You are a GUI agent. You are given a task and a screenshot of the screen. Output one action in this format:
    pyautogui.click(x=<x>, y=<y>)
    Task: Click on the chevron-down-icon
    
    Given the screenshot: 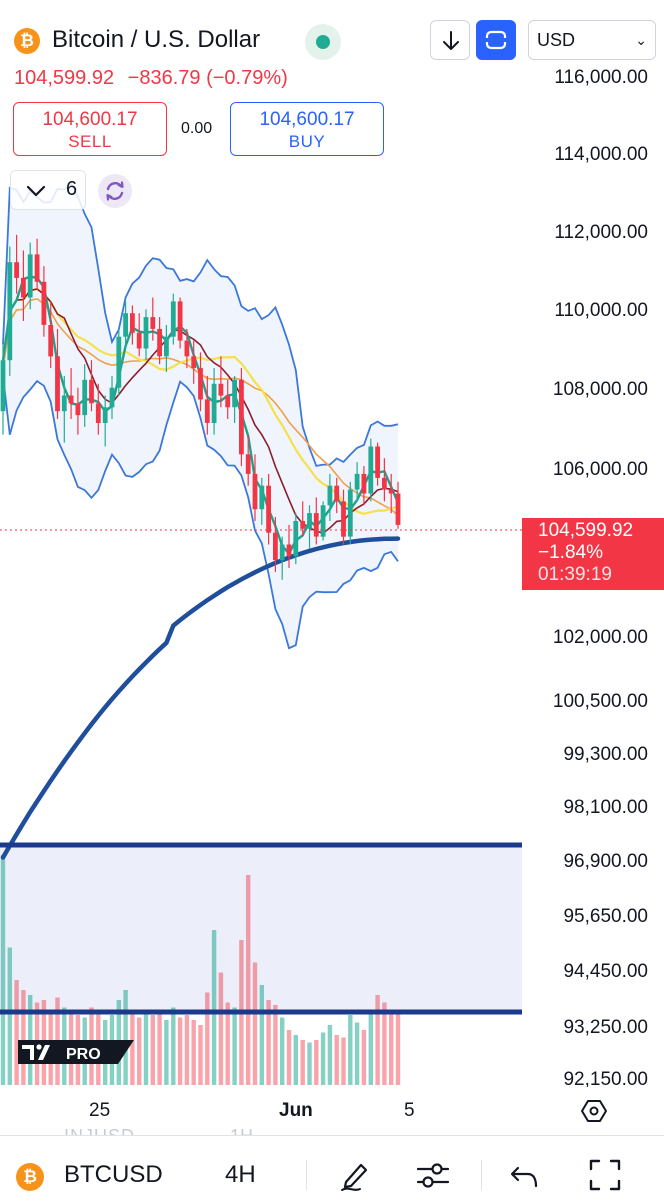 What is the action you would take?
    pyautogui.click(x=36, y=191)
    